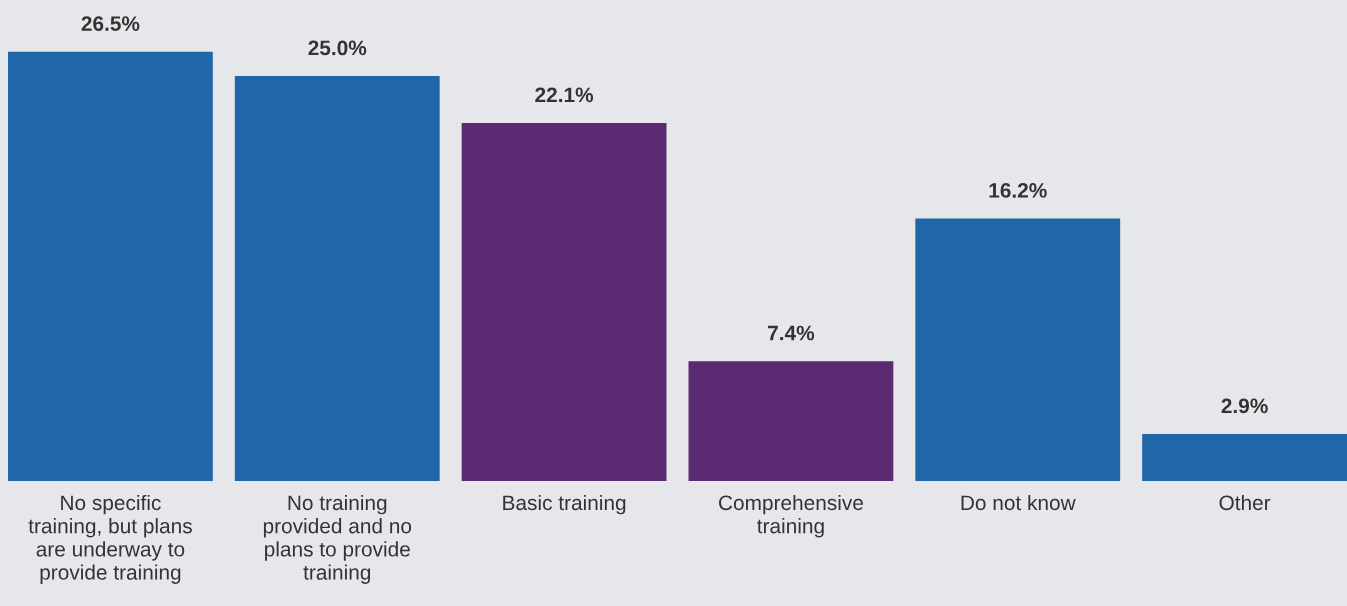 The image size is (1347, 606). Describe the element at coordinates (110, 539) in the screenshot. I see `x-tick-label: No specific training, but plans are underway to provide training` at that location.